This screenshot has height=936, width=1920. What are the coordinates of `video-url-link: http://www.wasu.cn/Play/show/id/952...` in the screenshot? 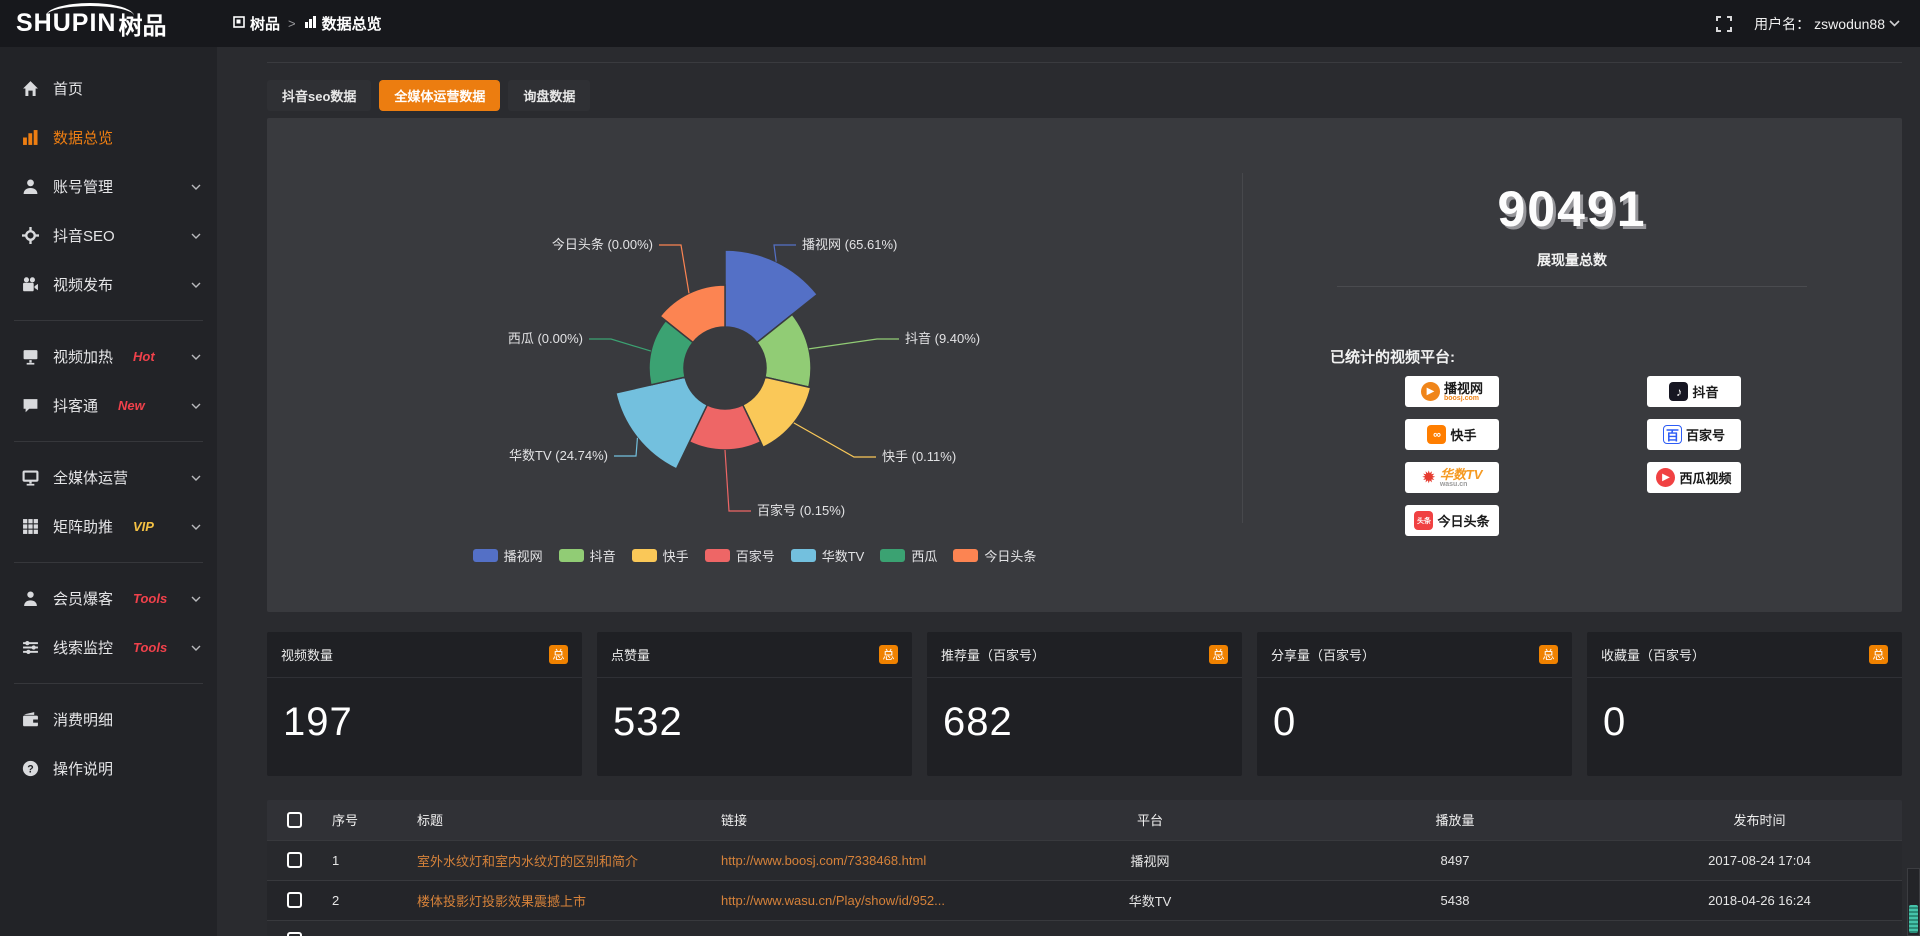 It's located at (833, 900).